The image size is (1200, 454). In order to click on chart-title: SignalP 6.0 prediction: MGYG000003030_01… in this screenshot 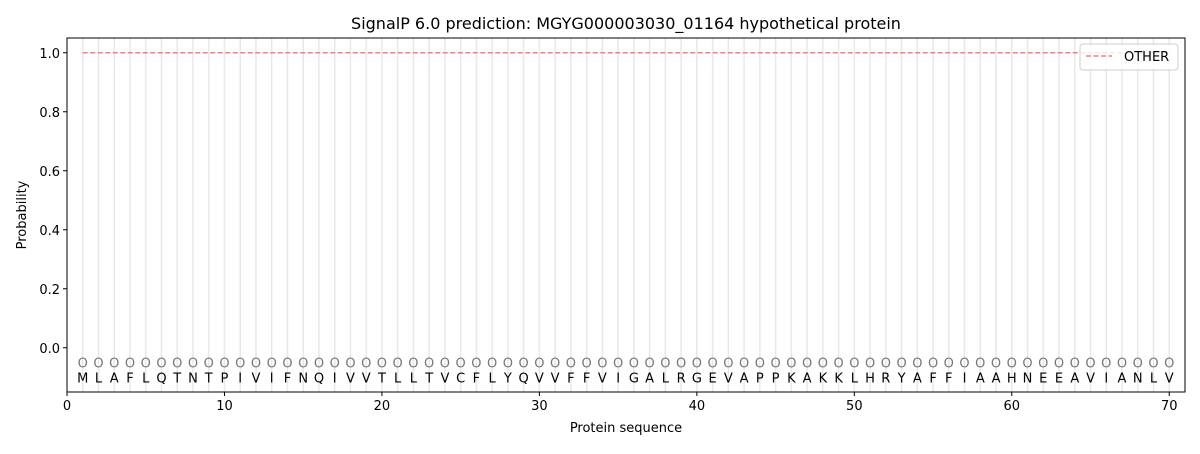, I will do `click(626, 24)`.